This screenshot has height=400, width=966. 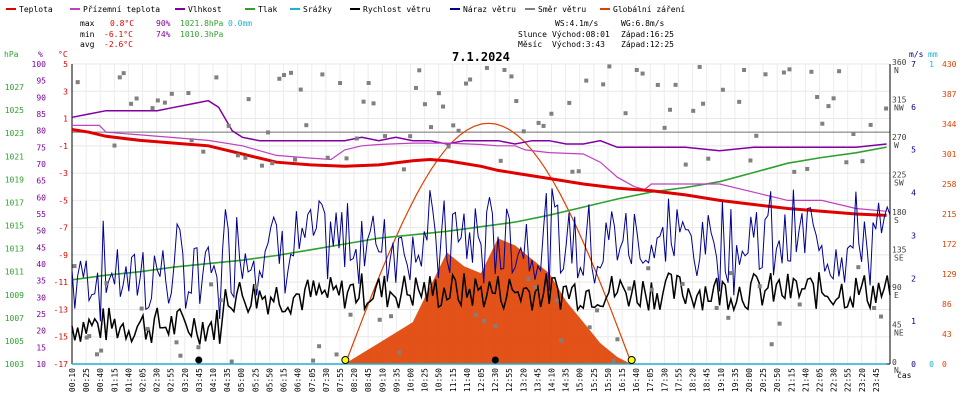 I want to click on axis-wind-label: m/s, so click(x=916, y=54).